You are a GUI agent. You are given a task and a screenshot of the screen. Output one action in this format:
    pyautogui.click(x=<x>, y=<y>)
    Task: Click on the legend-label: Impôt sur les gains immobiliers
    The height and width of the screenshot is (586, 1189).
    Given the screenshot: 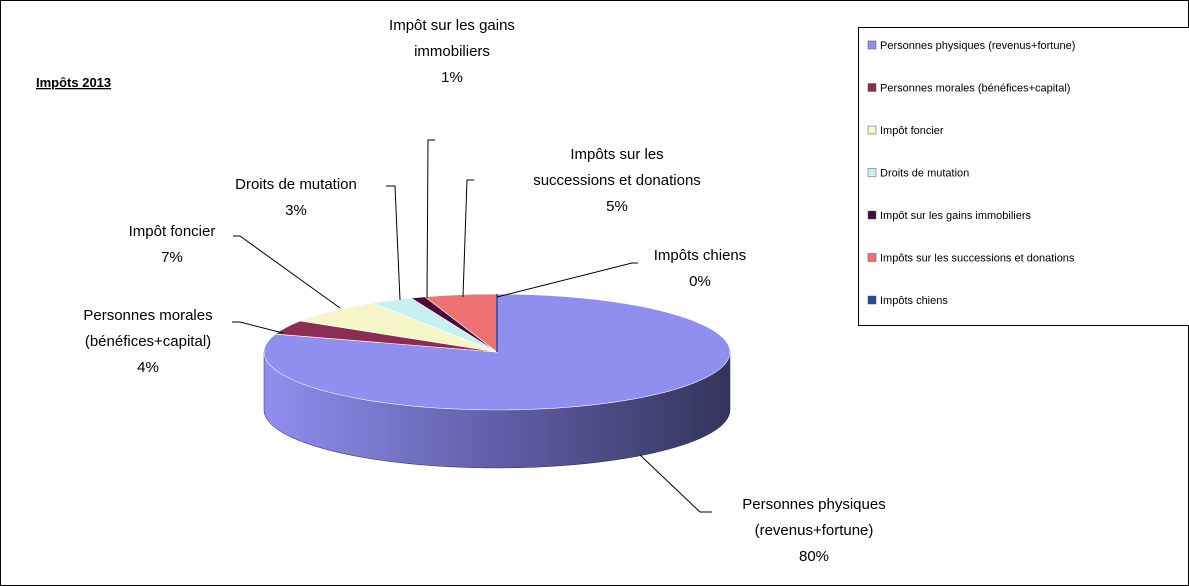 What is the action you would take?
    pyautogui.click(x=955, y=216)
    